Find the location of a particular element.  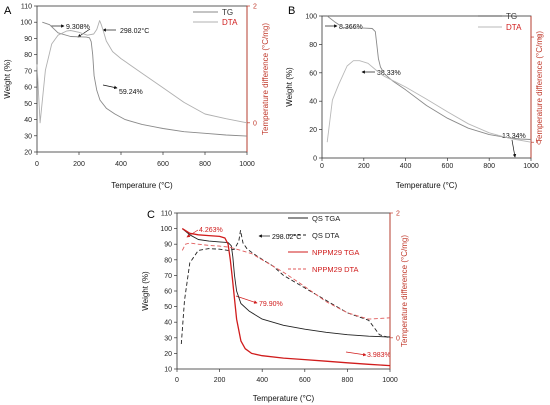

y-tick-label: 110 is located at coordinates (166, 214).